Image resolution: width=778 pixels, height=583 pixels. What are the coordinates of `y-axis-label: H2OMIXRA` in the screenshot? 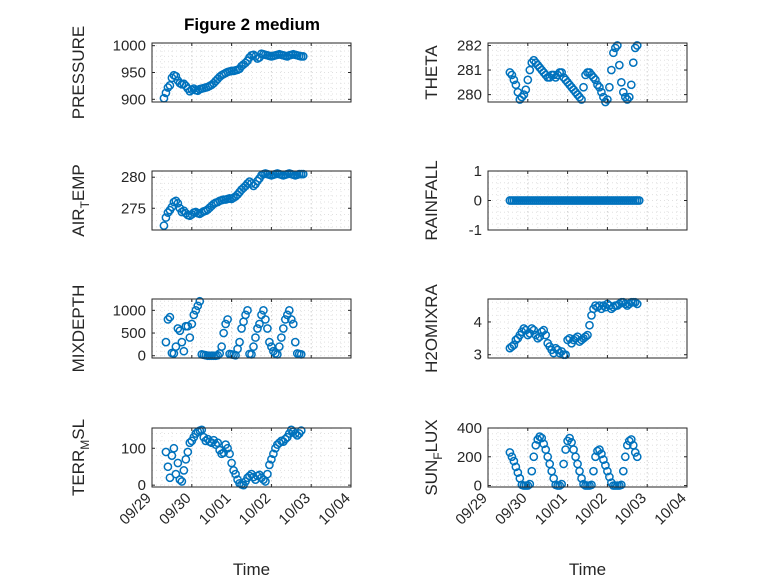 It's located at (431, 327).